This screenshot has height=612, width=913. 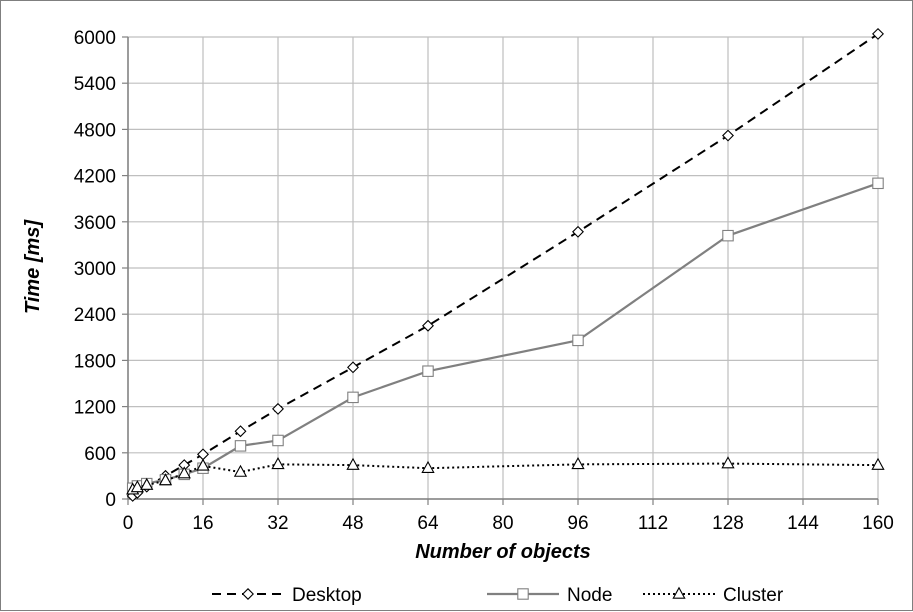 I want to click on x-tick-label: 128, so click(x=728, y=523).